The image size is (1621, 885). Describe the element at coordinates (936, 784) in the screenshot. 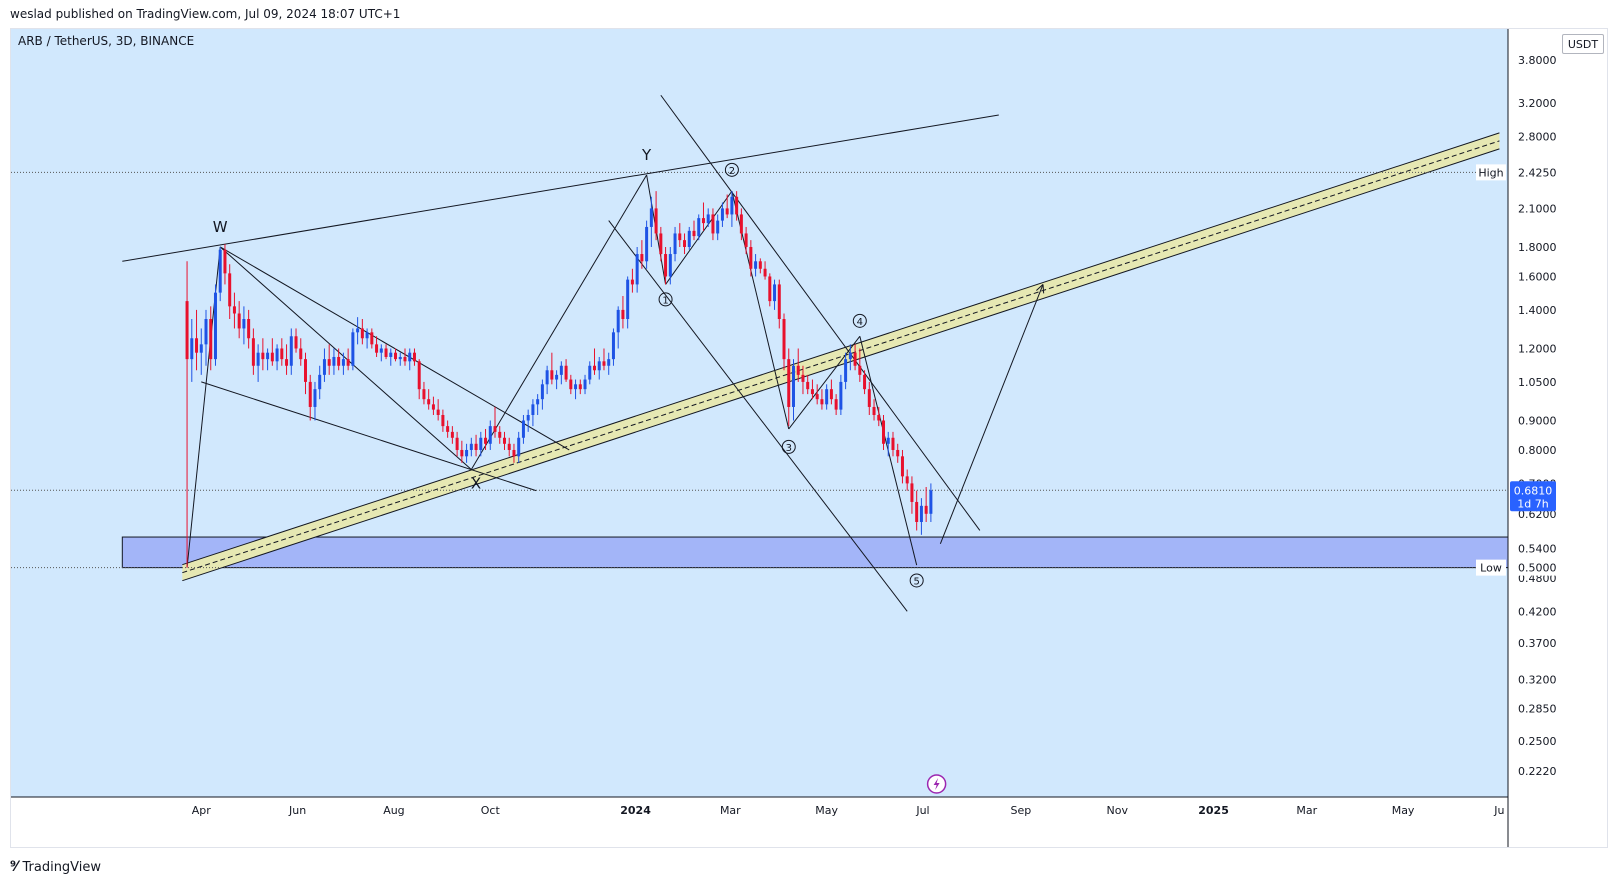

I see `lightning-icon` at that location.